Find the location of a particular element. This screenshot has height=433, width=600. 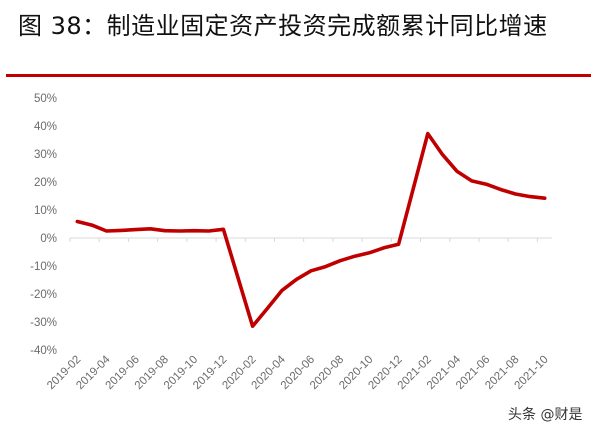

y-axis-labels: 50% 40% 30% 20% 10% 0% -10% -20% -30% -40% is located at coordinates (43, 225).